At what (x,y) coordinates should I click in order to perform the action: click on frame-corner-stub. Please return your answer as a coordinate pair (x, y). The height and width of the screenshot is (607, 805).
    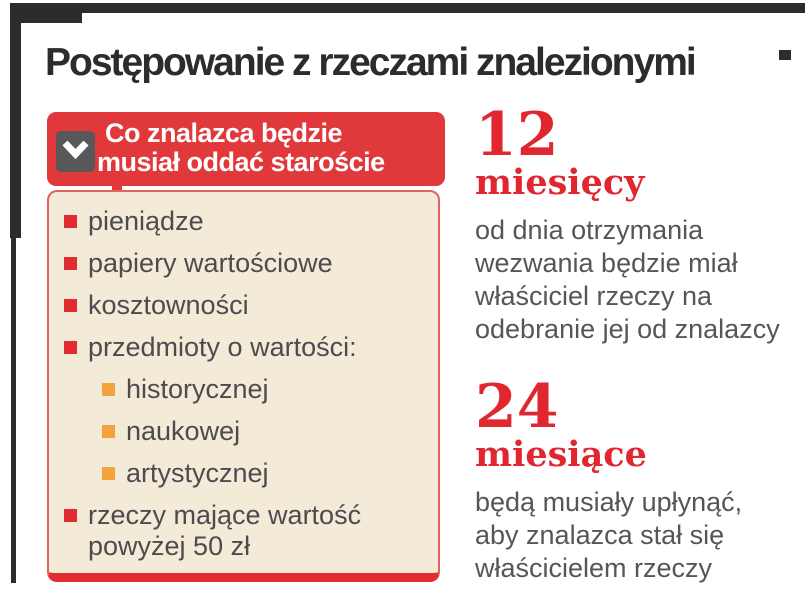
    Looking at the image, I should click on (46, 13).